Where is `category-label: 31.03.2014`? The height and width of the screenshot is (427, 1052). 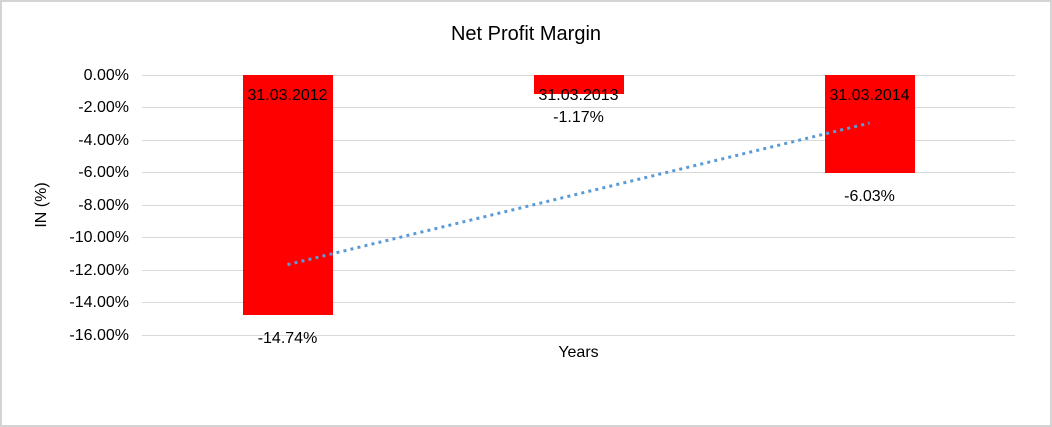 category-label: 31.03.2014 is located at coordinates (869, 95).